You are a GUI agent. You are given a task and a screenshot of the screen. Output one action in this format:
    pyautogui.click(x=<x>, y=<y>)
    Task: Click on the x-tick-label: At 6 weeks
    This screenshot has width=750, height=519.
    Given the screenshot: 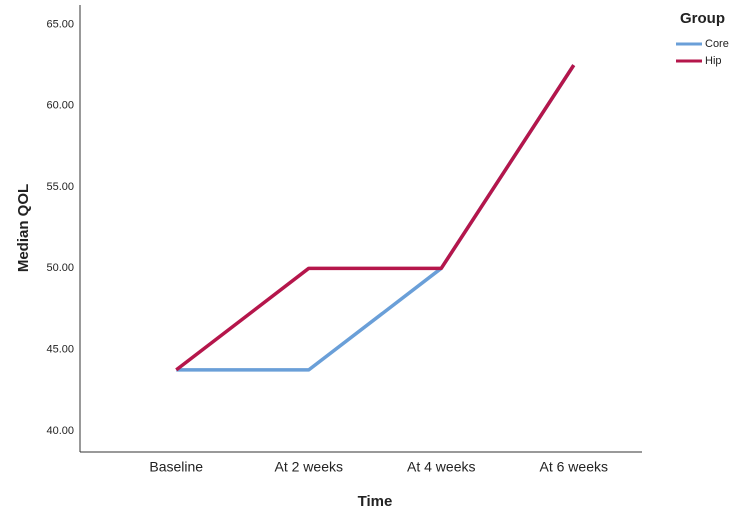 What is the action you would take?
    pyautogui.click(x=574, y=467)
    